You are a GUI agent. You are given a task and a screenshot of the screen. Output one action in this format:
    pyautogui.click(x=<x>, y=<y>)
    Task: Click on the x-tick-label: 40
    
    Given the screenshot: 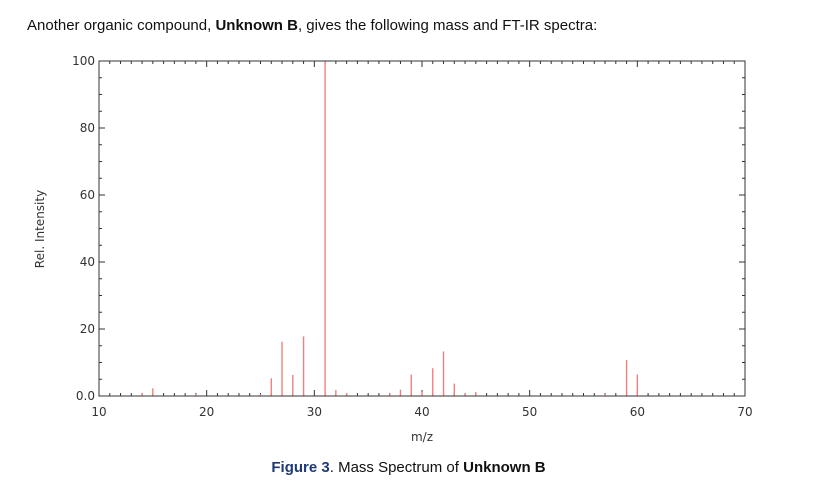 What is the action you would take?
    pyautogui.click(x=421, y=412)
    